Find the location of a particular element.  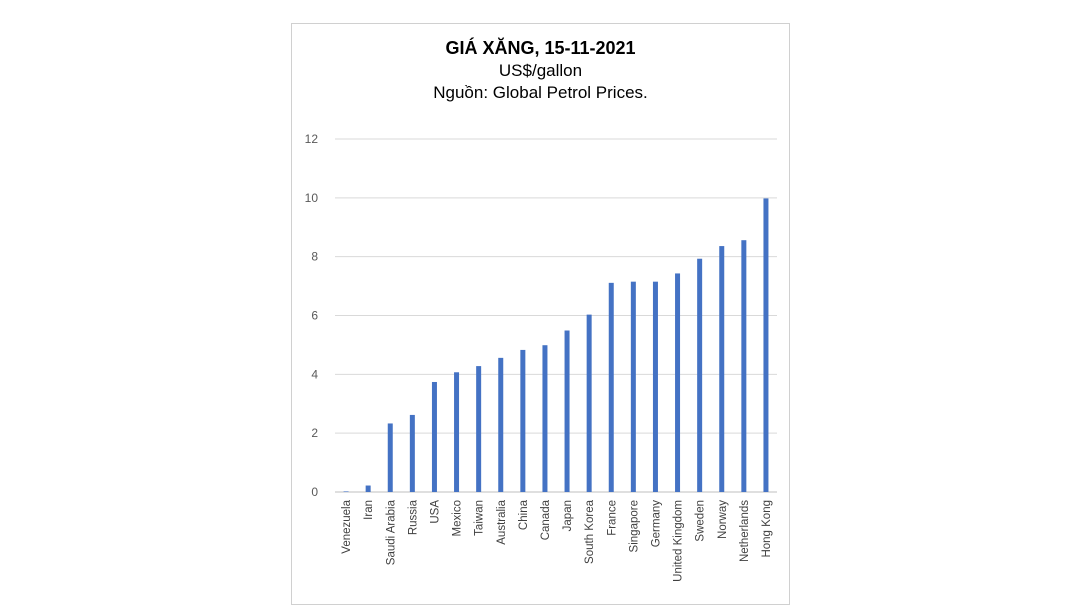

y-tick-label: 8 is located at coordinates (314, 257).